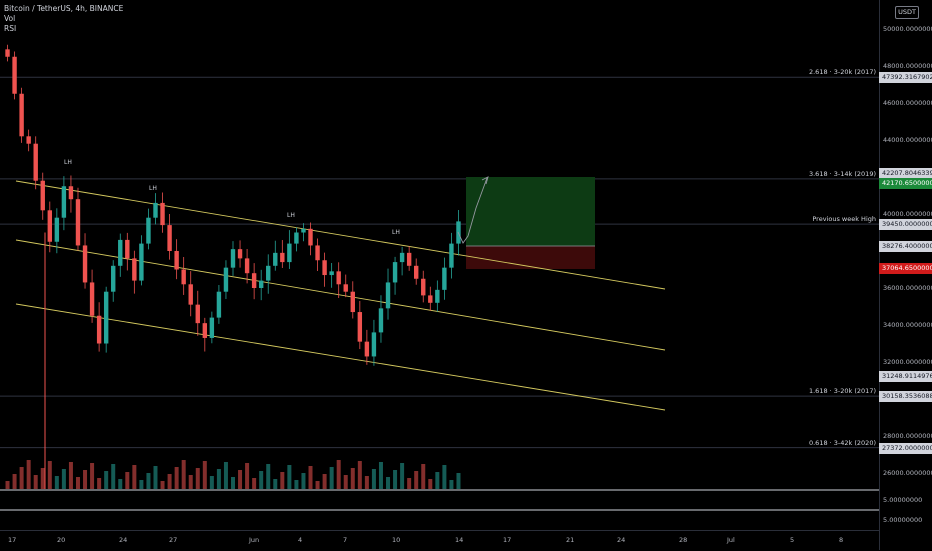 The image size is (932, 551). Describe the element at coordinates (842, 442) in the screenshot. I see `level-label: 0.618 · 3-42k (2020)` at that location.